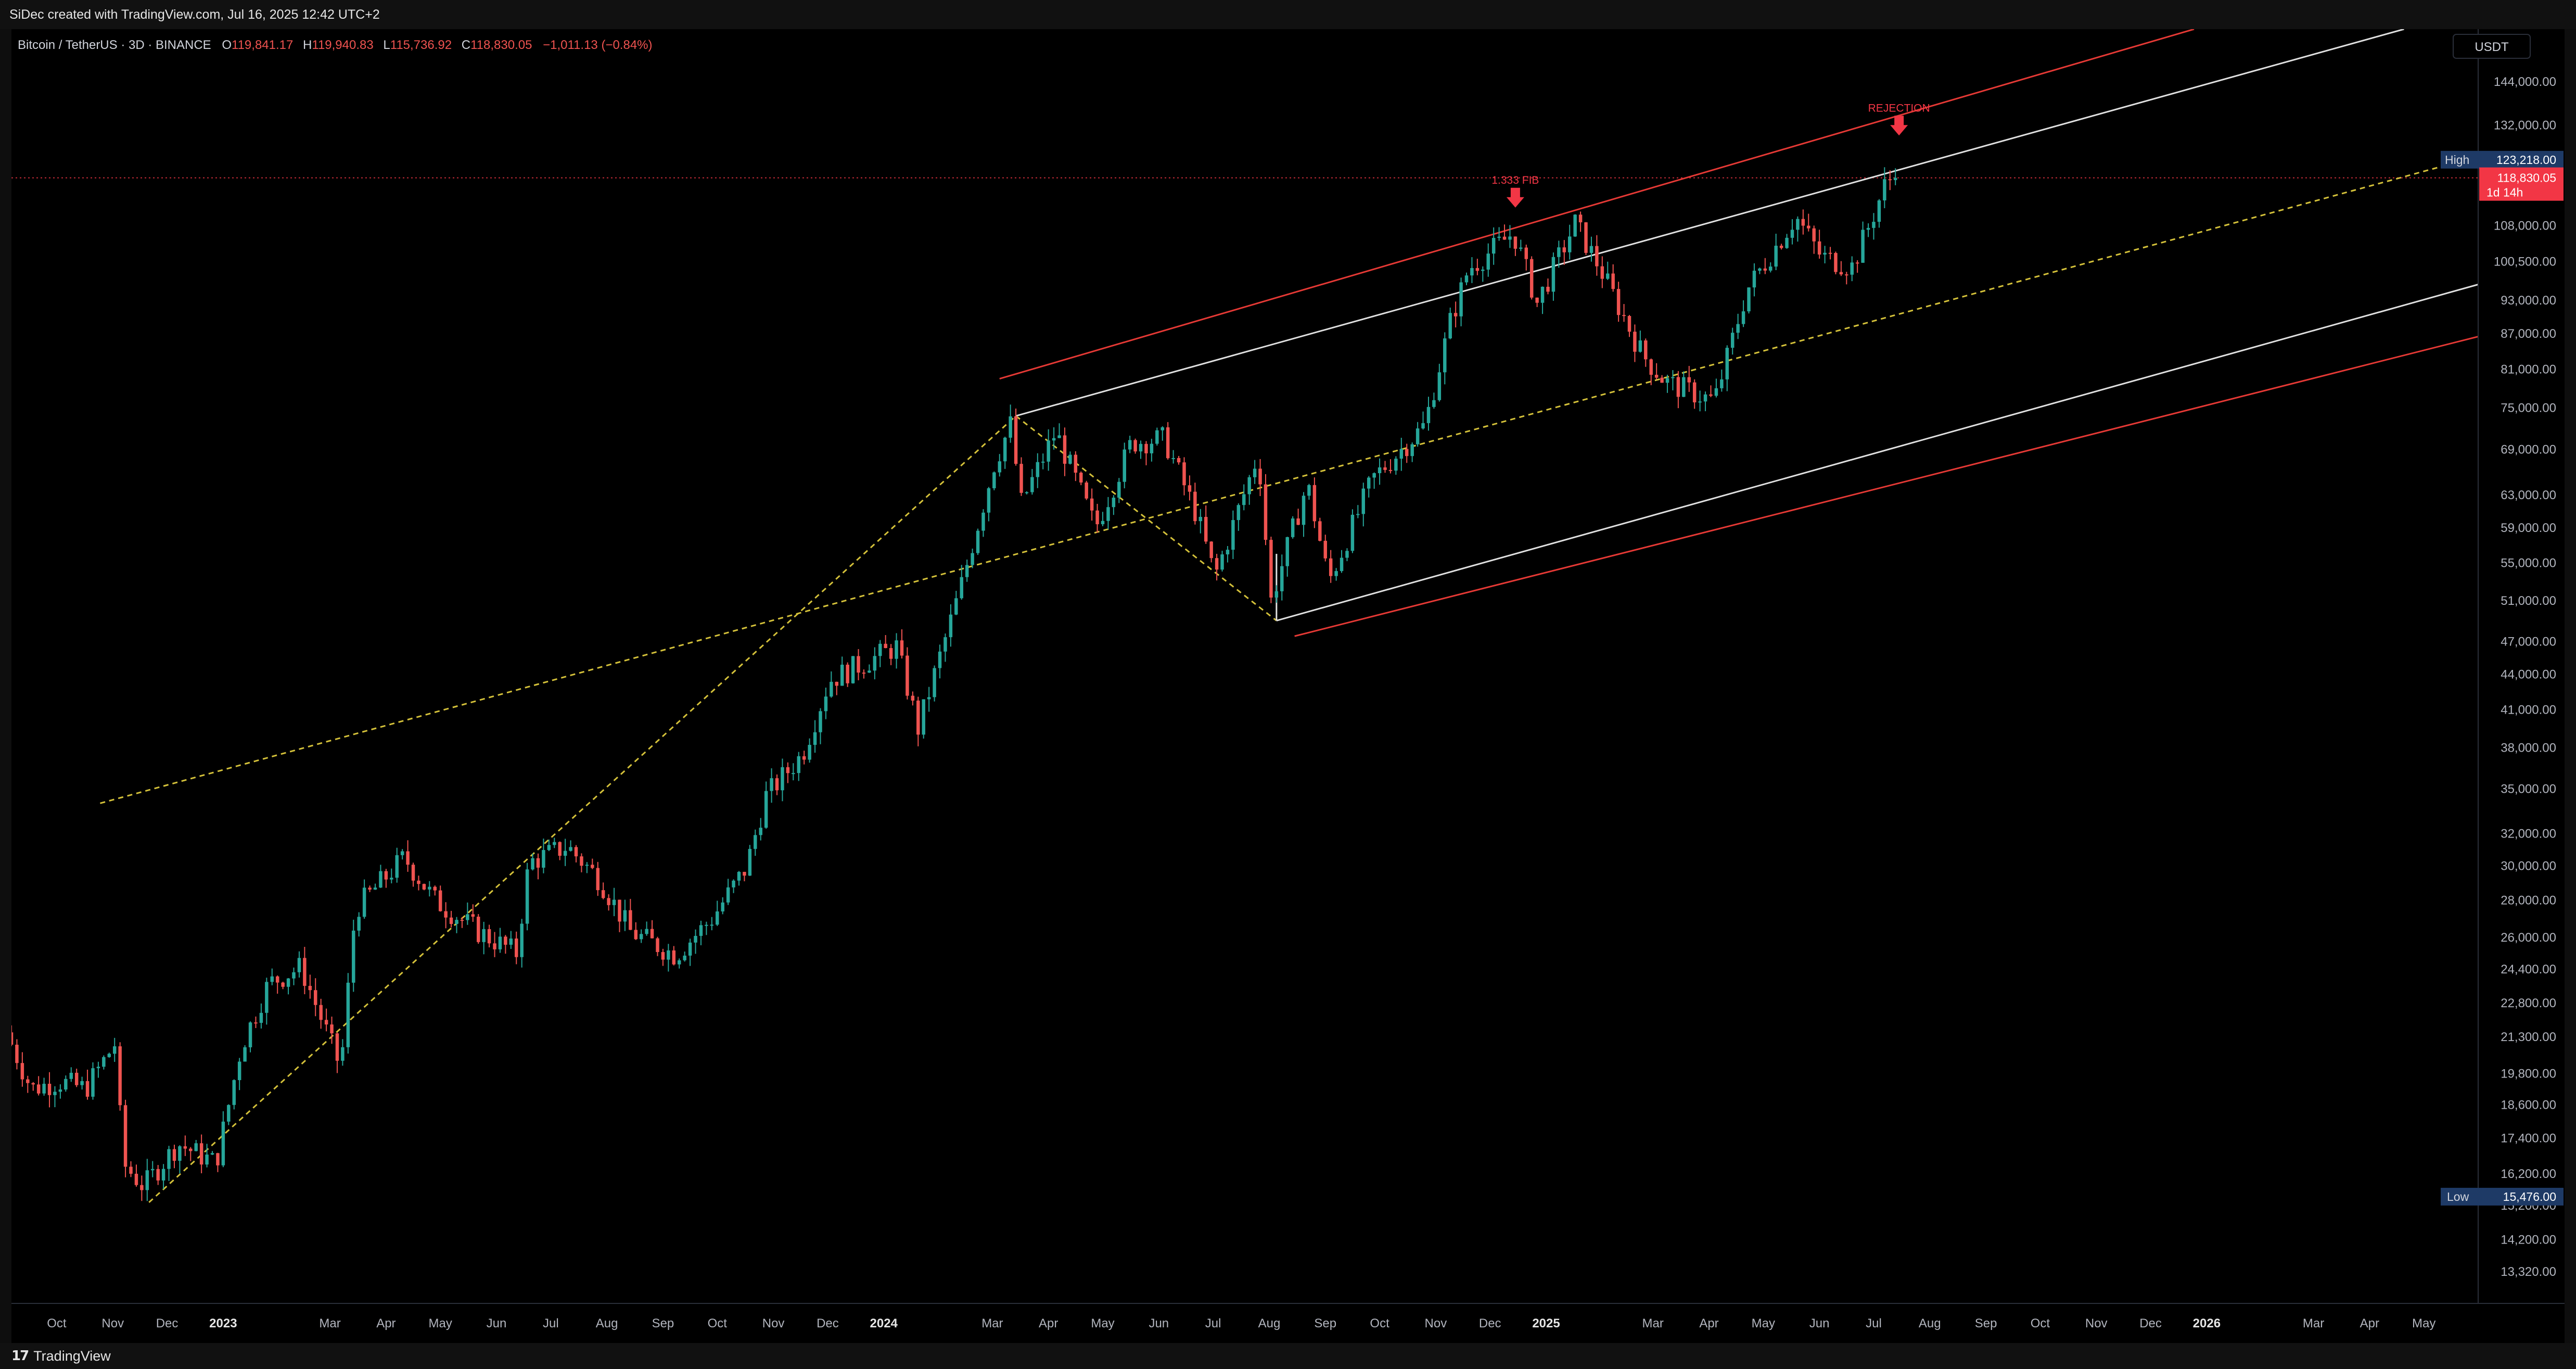  Describe the element at coordinates (2528, 970) in the screenshot. I see `price-tick-label: 24,400.00` at that location.